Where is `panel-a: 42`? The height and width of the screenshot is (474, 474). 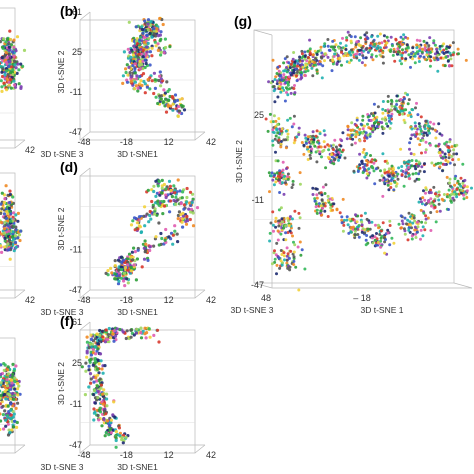
panel-a: 42 is located at coordinates (17, 81).